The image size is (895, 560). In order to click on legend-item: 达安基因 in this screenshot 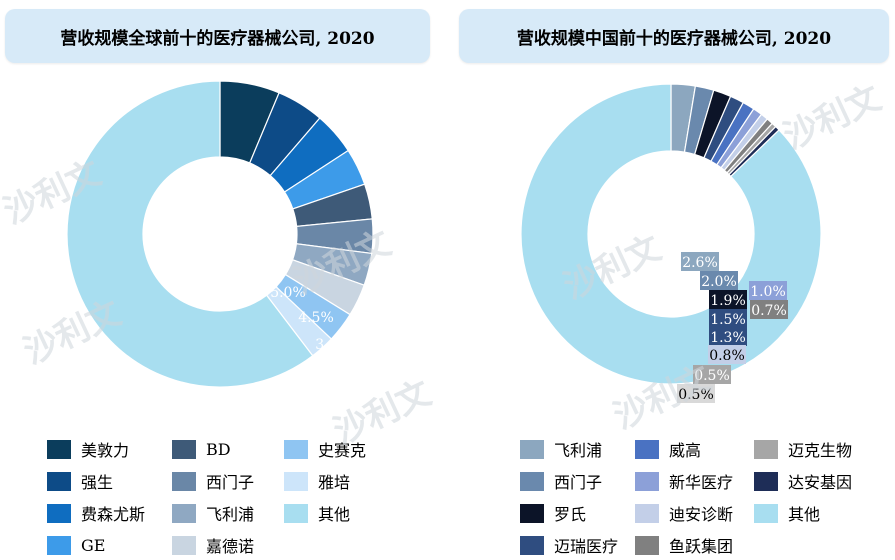, I will do `click(814, 481)`.